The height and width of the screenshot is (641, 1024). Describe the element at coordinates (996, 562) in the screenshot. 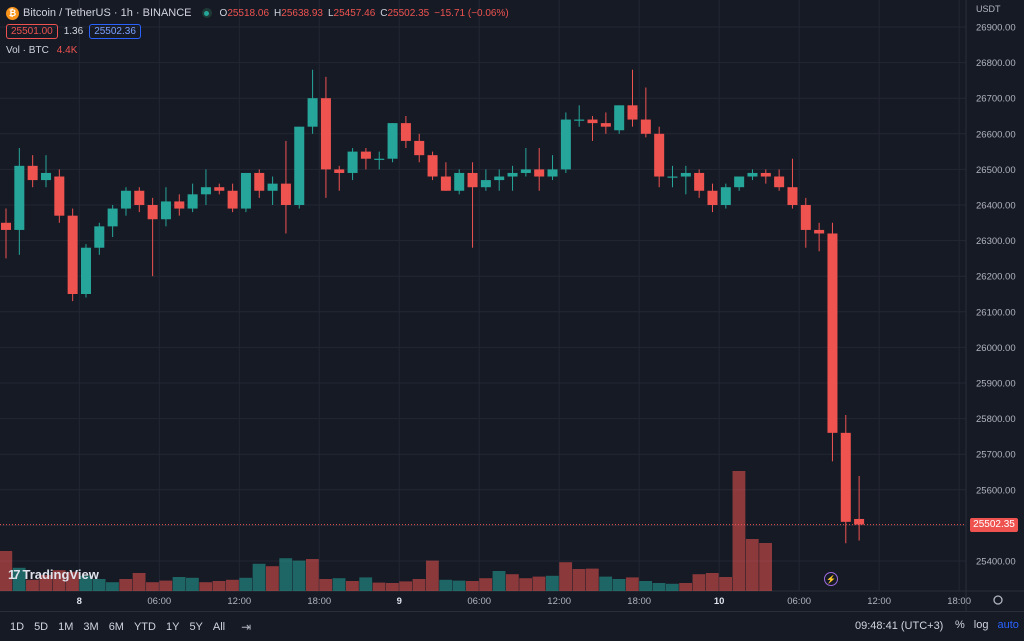

I see `y-tick-label: 25400.00` at that location.